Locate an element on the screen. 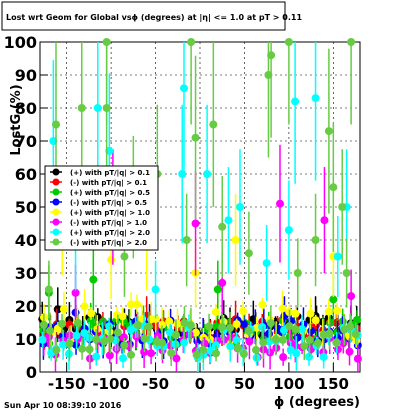 This screenshot has height=418, width=400. y-tick-label: 90 is located at coordinates (26, 75).